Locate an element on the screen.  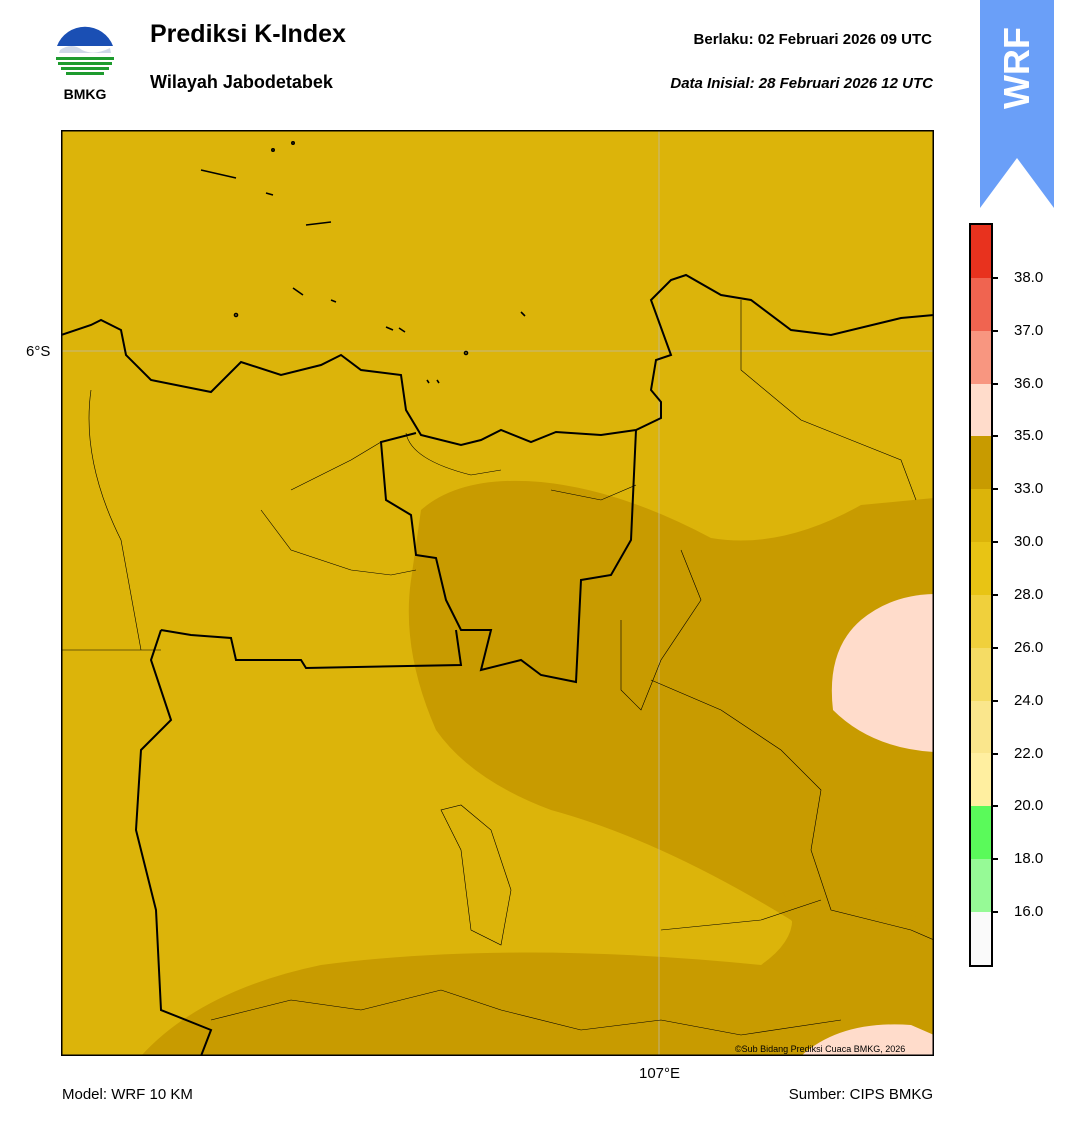
field-highest-zone is located at coordinates (882, 673).